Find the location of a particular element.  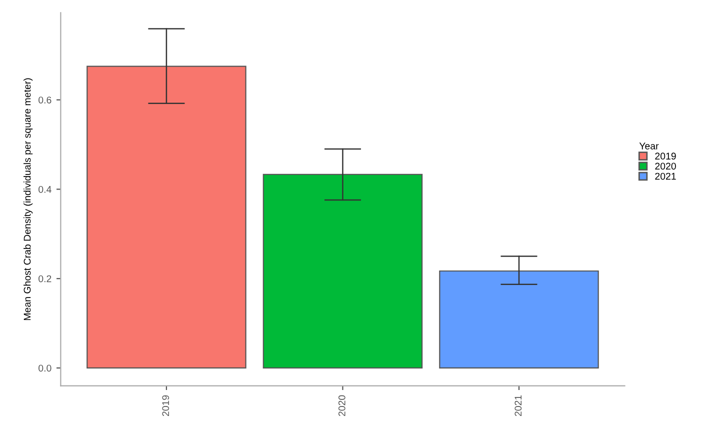

legend-label: 2019 is located at coordinates (665, 156).